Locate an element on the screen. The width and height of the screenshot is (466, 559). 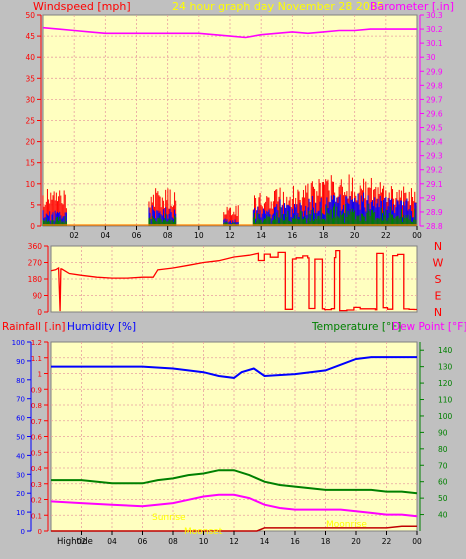
humidity-tick-label: 70 is located at coordinates (20, 400).